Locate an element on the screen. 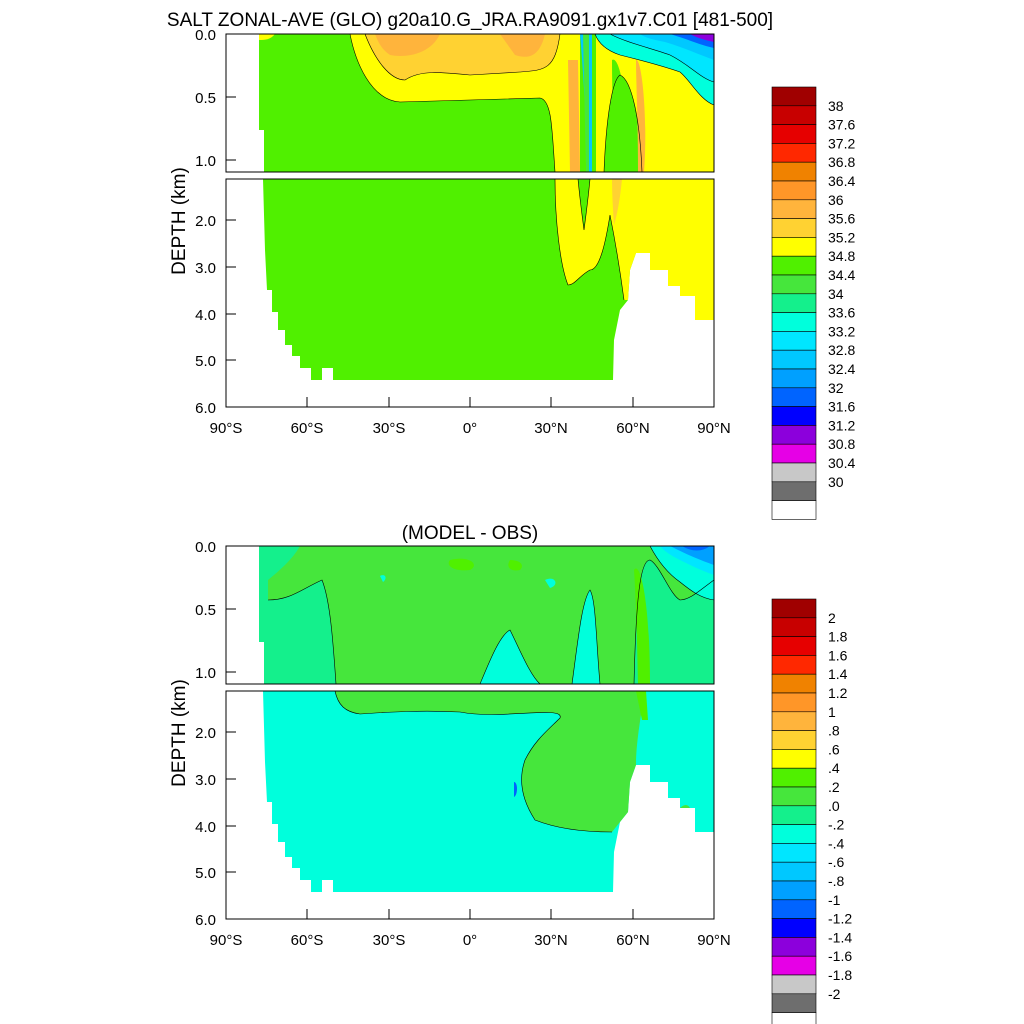  colorbar-label: .0 is located at coordinates (834, 806).